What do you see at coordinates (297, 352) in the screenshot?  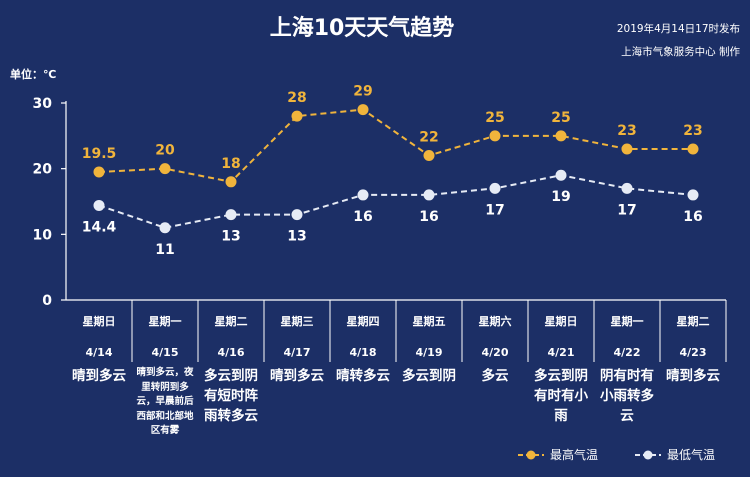 I see `x-date-label: 4/17` at bounding box center [297, 352].